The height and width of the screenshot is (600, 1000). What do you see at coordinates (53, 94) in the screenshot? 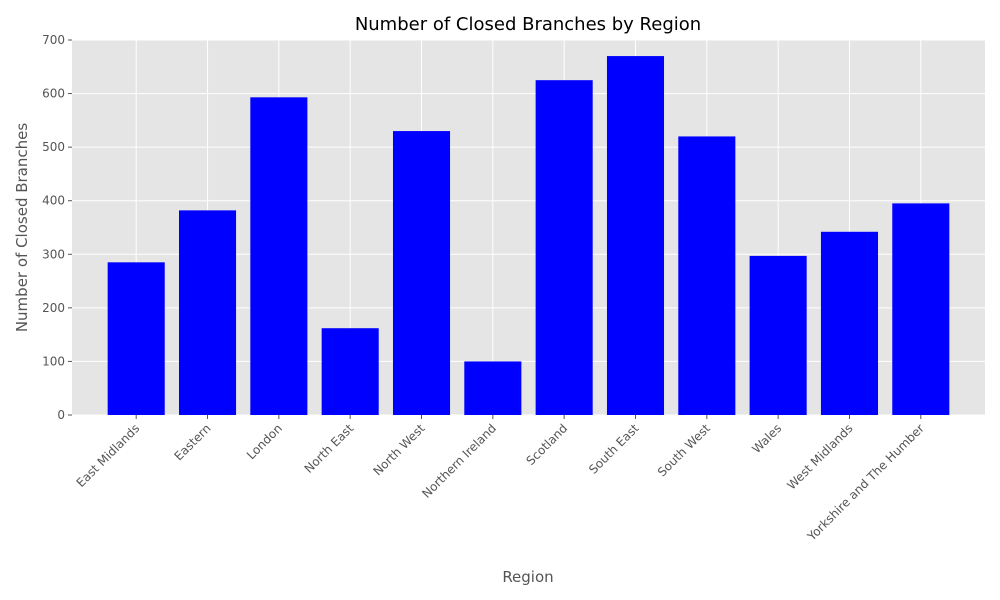
I see `y-tick-label: 600` at bounding box center [53, 94].